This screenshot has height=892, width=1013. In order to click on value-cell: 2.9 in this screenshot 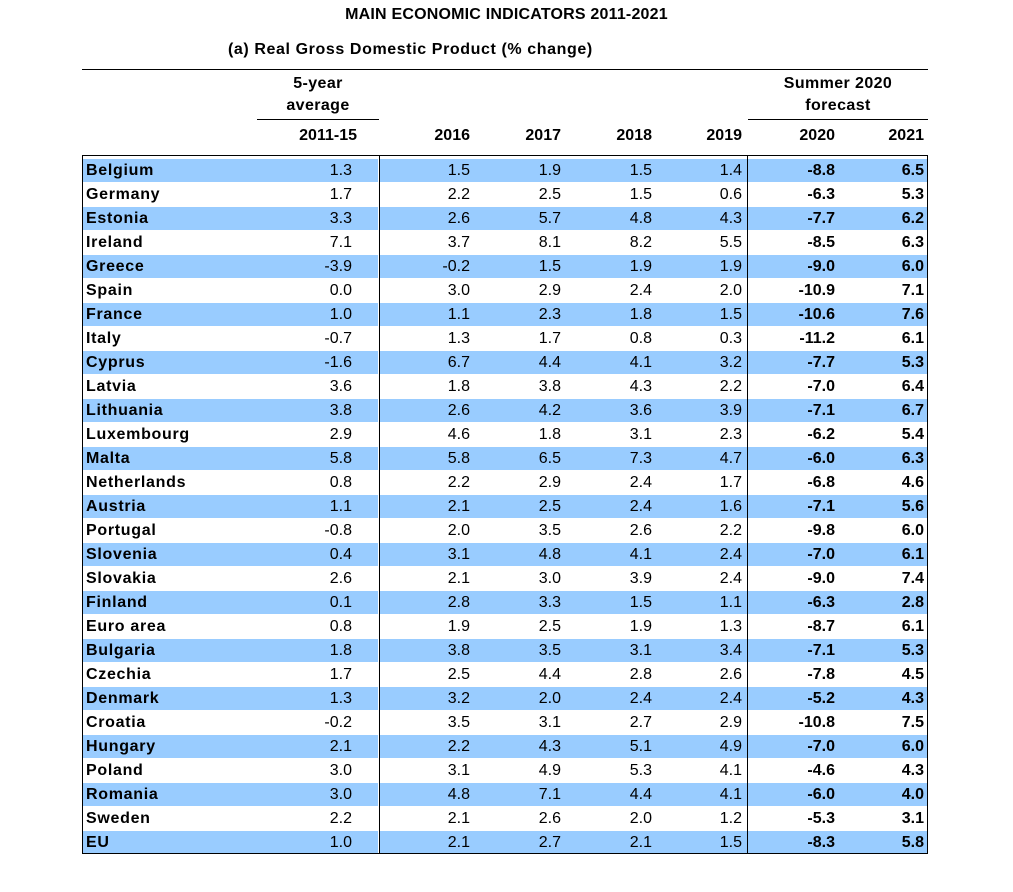, I will do `click(730, 722)`.